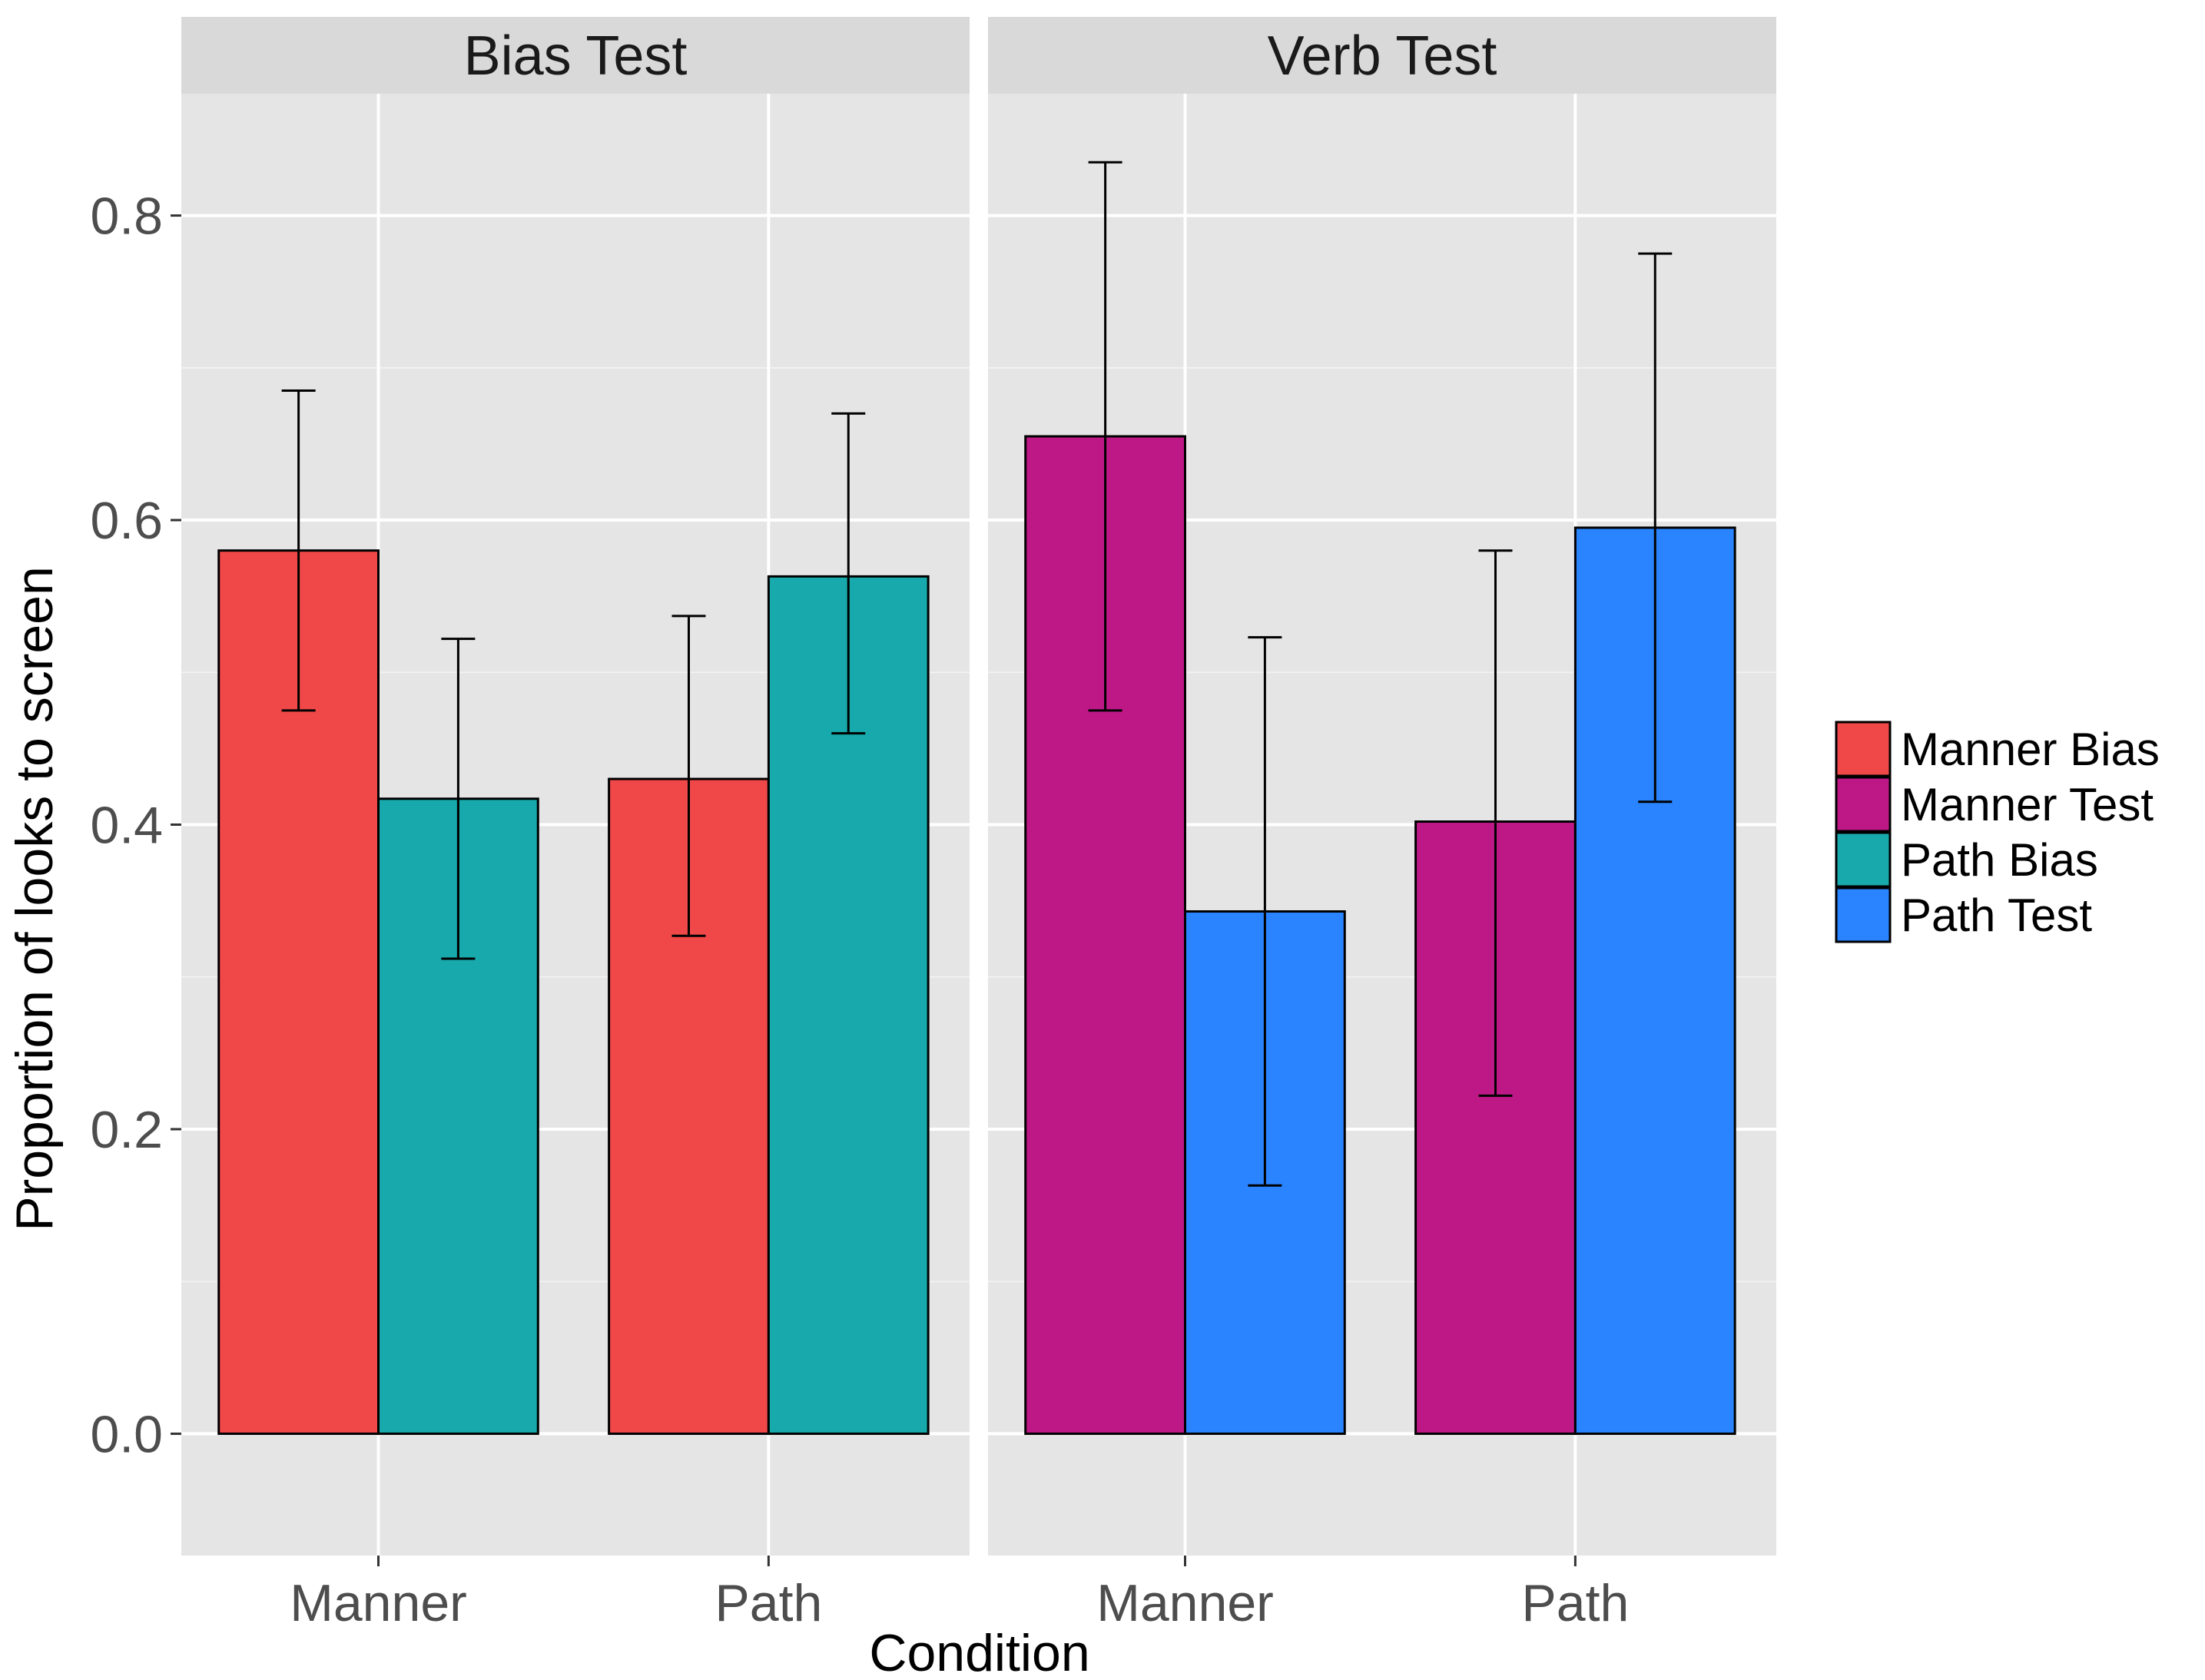 Image resolution: width=2205 pixels, height=1680 pixels. What do you see at coordinates (126, 826) in the screenshot?
I see `y-tick-label: 0.4` at bounding box center [126, 826].